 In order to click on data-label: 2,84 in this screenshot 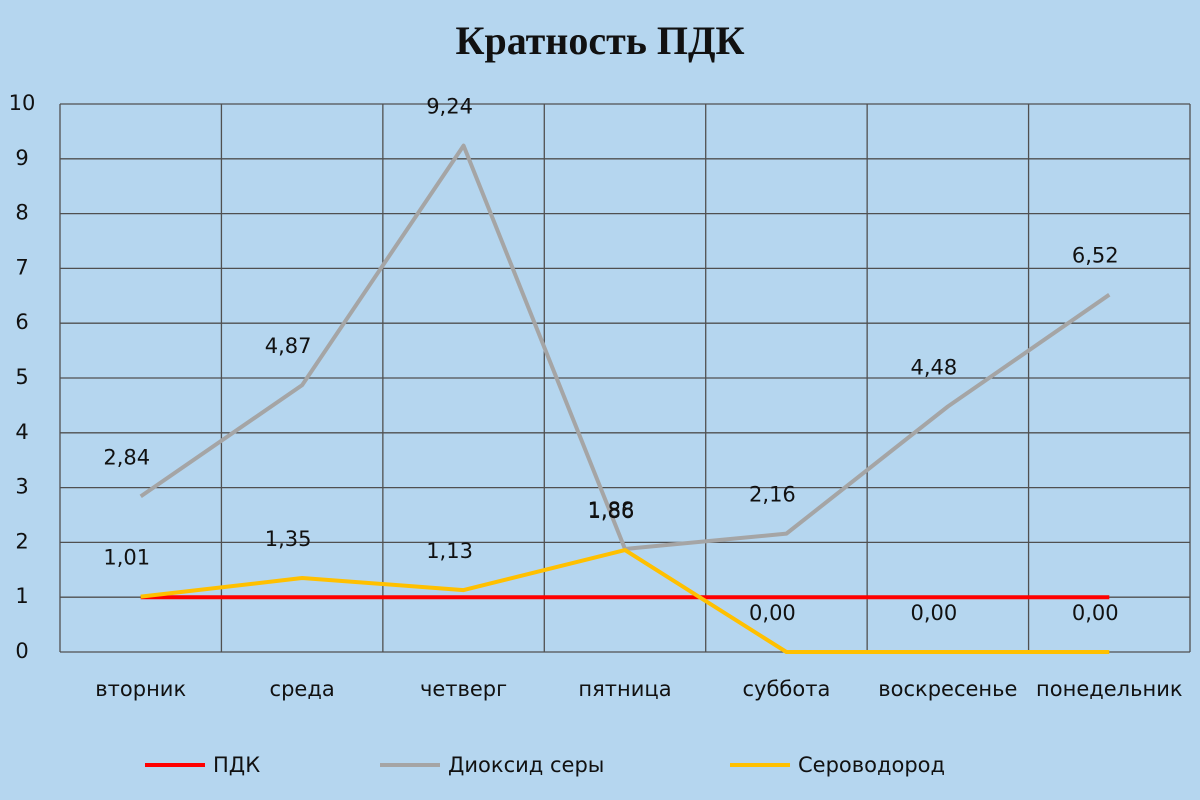, I will do `click(126, 457)`.